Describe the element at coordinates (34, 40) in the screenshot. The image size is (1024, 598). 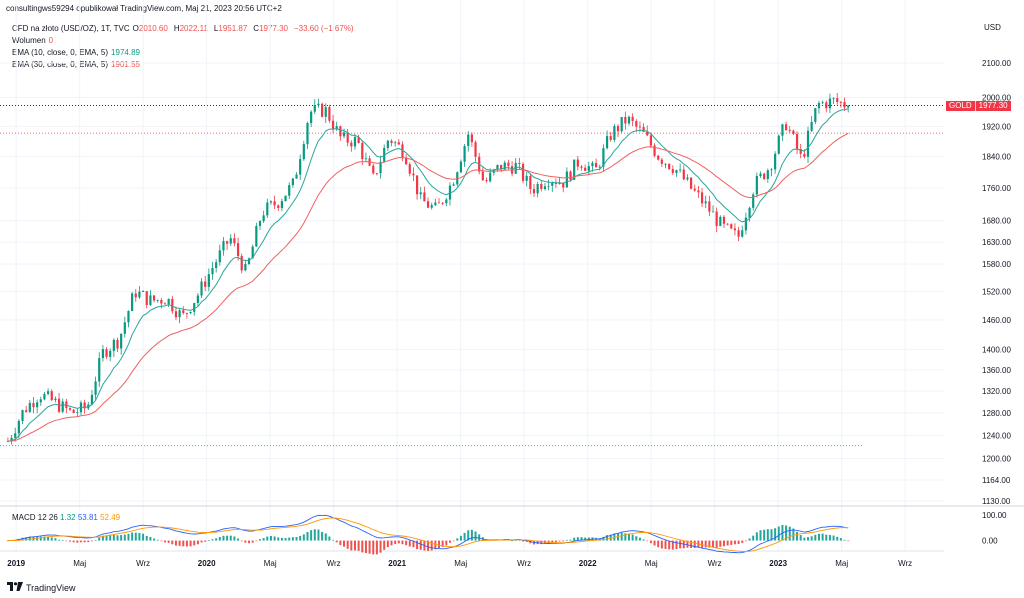
I see `volume-legend: Wolumen 0` at that location.